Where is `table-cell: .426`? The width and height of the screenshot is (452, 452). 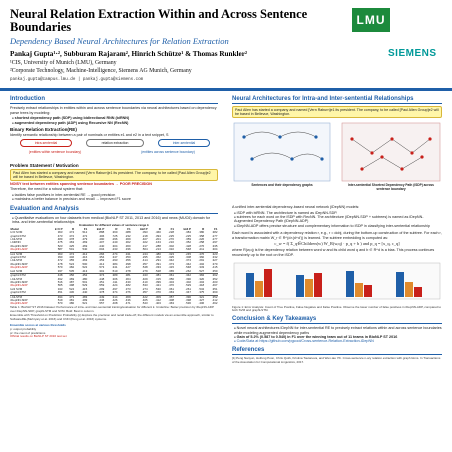
table-cell: .426 is located at coordinates (114, 299).